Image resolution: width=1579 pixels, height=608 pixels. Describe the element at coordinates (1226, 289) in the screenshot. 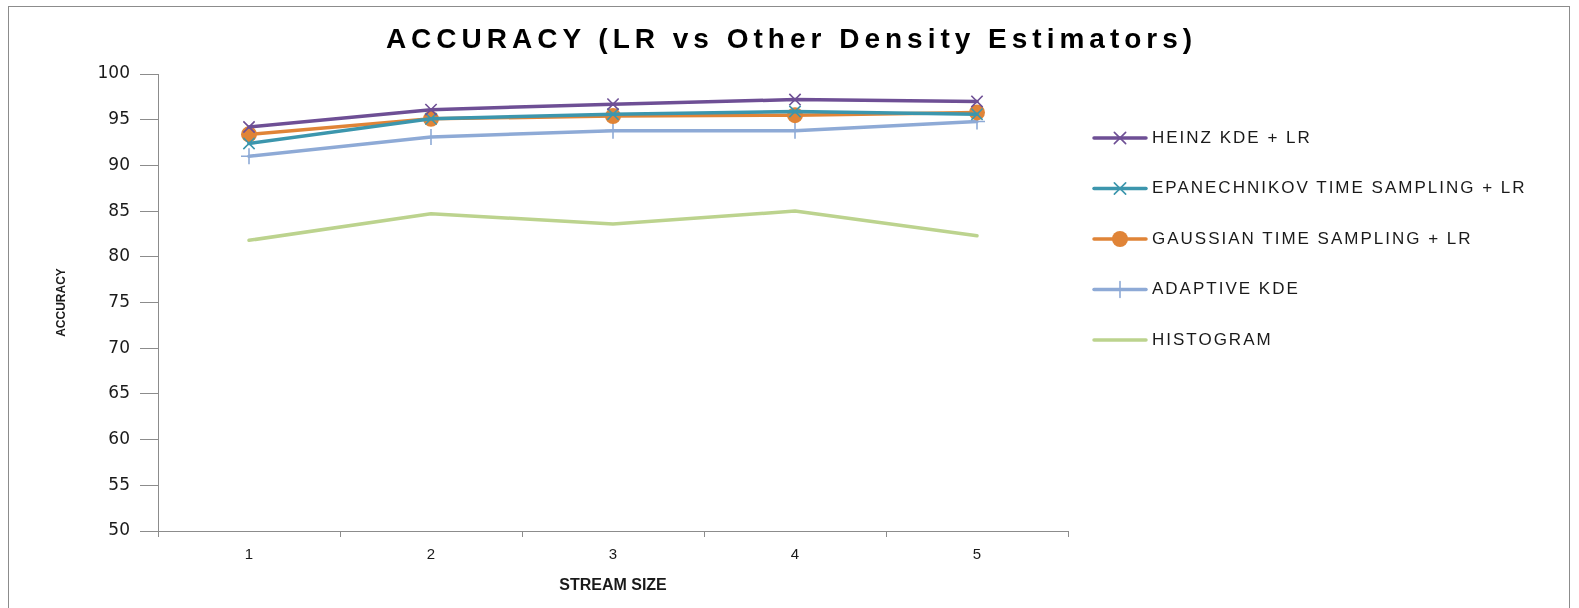

I see `legend-label: ADAPTIVE KDE` at that location.